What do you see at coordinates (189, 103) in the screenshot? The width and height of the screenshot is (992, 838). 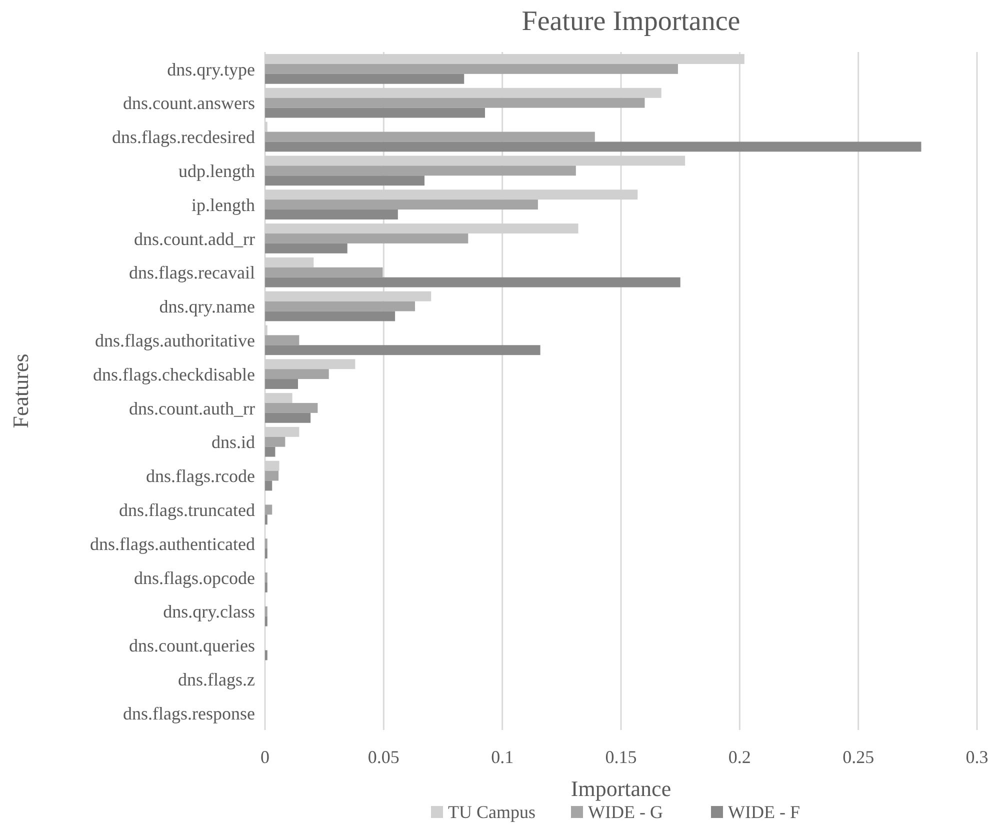 I see `y-tick-label: dns.count.answers` at bounding box center [189, 103].